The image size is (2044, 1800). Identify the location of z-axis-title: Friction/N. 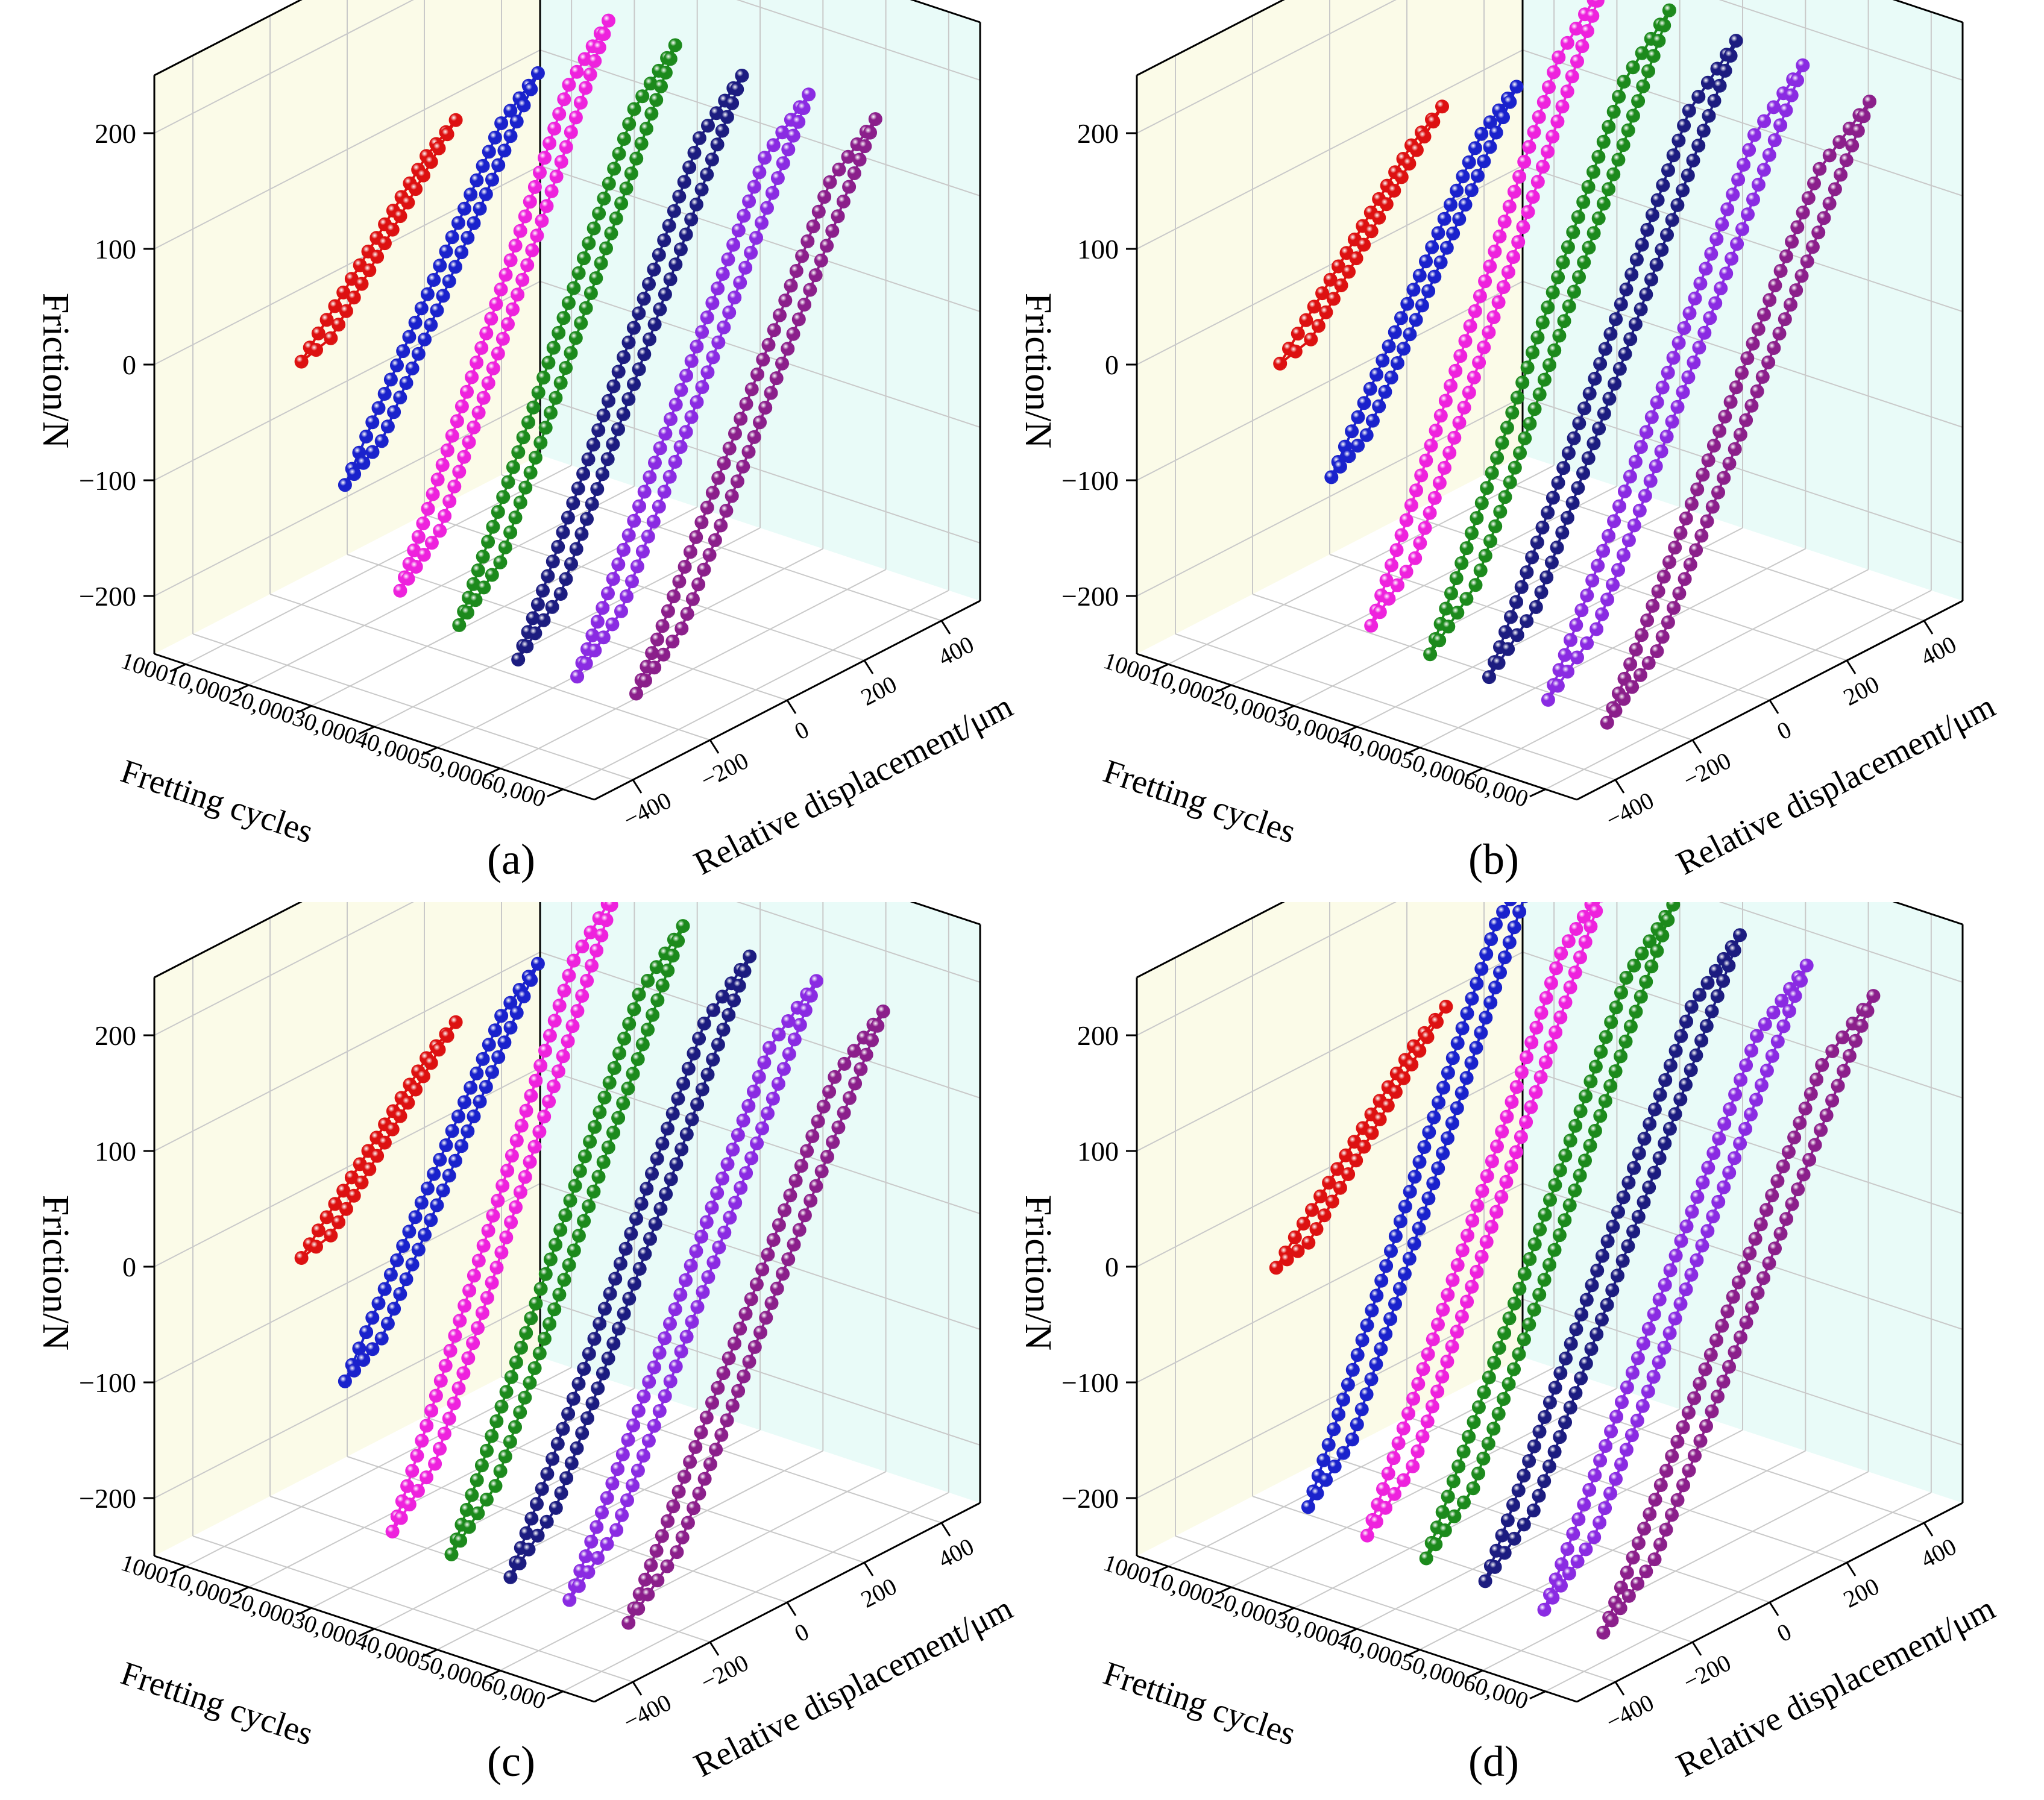
(55, 370).